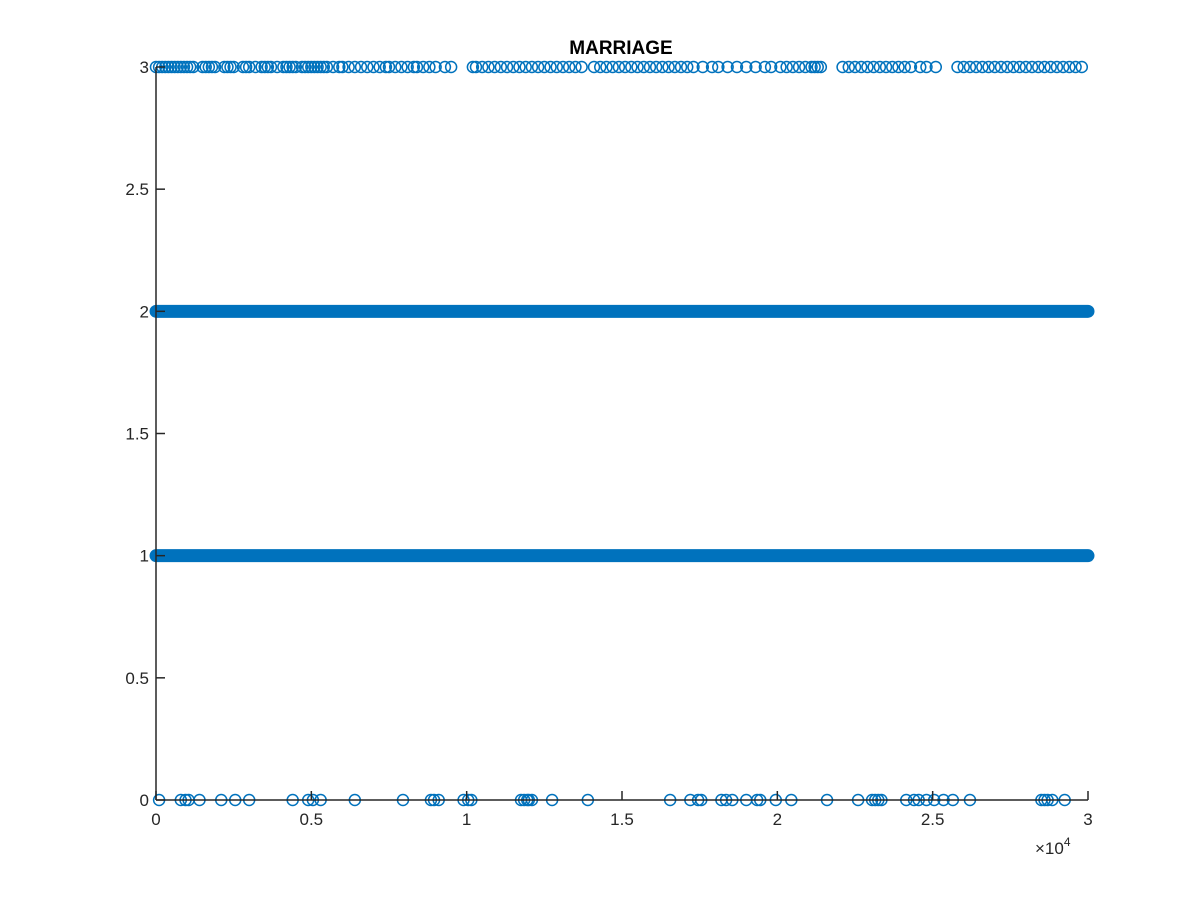 The image size is (1200, 900). What do you see at coordinates (777, 819) in the screenshot?
I see `x-tick-label-4: 2` at bounding box center [777, 819].